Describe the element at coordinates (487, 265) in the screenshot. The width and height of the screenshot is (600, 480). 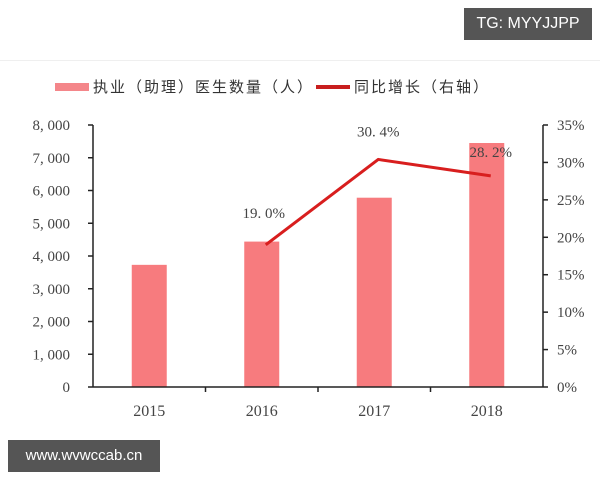
I see `bar-2018` at that location.